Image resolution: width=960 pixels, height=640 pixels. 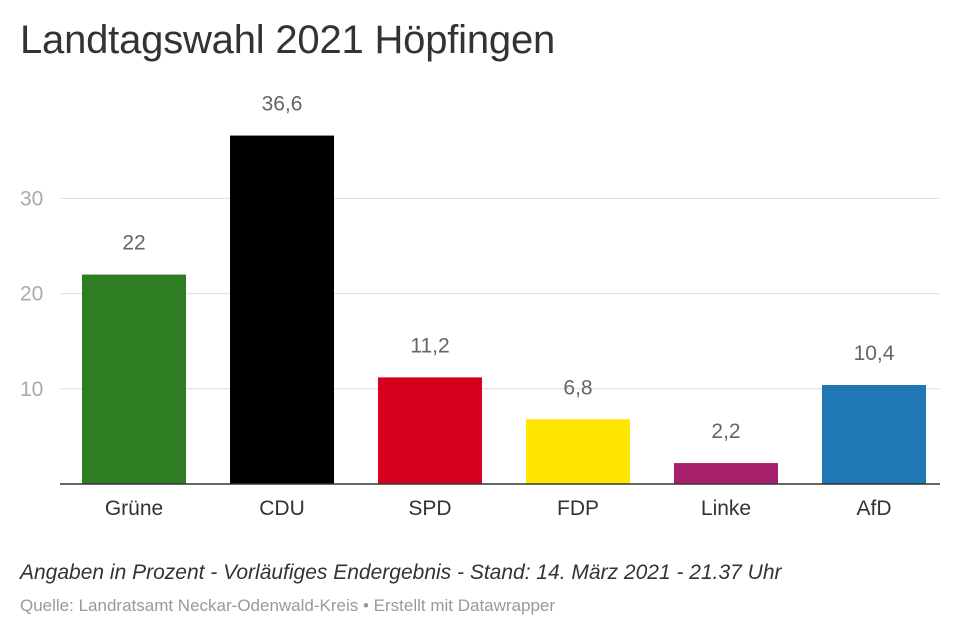 What do you see at coordinates (31, 198) in the screenshot?
I see `y-tick-label-30: 30` at bounding box center [31, 198].